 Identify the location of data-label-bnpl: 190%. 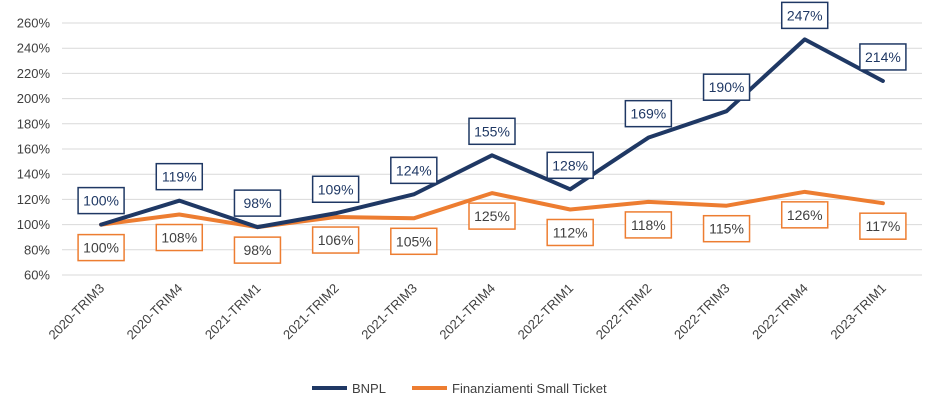
(726, 87).